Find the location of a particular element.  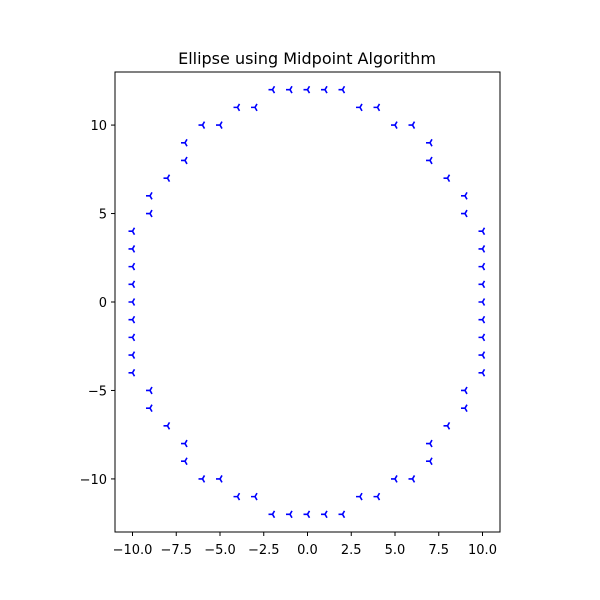

y-axis: −10 −5 0 5 10 is located at coordinates (97, 303).